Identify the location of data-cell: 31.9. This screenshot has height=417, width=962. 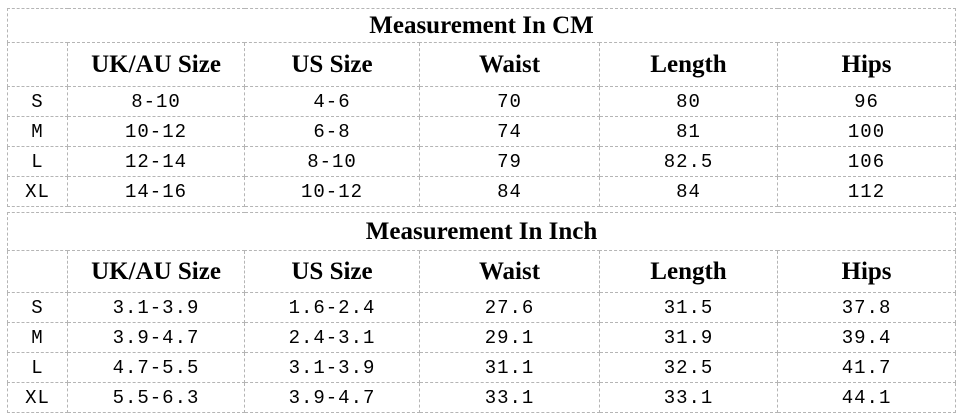
(688, 337).